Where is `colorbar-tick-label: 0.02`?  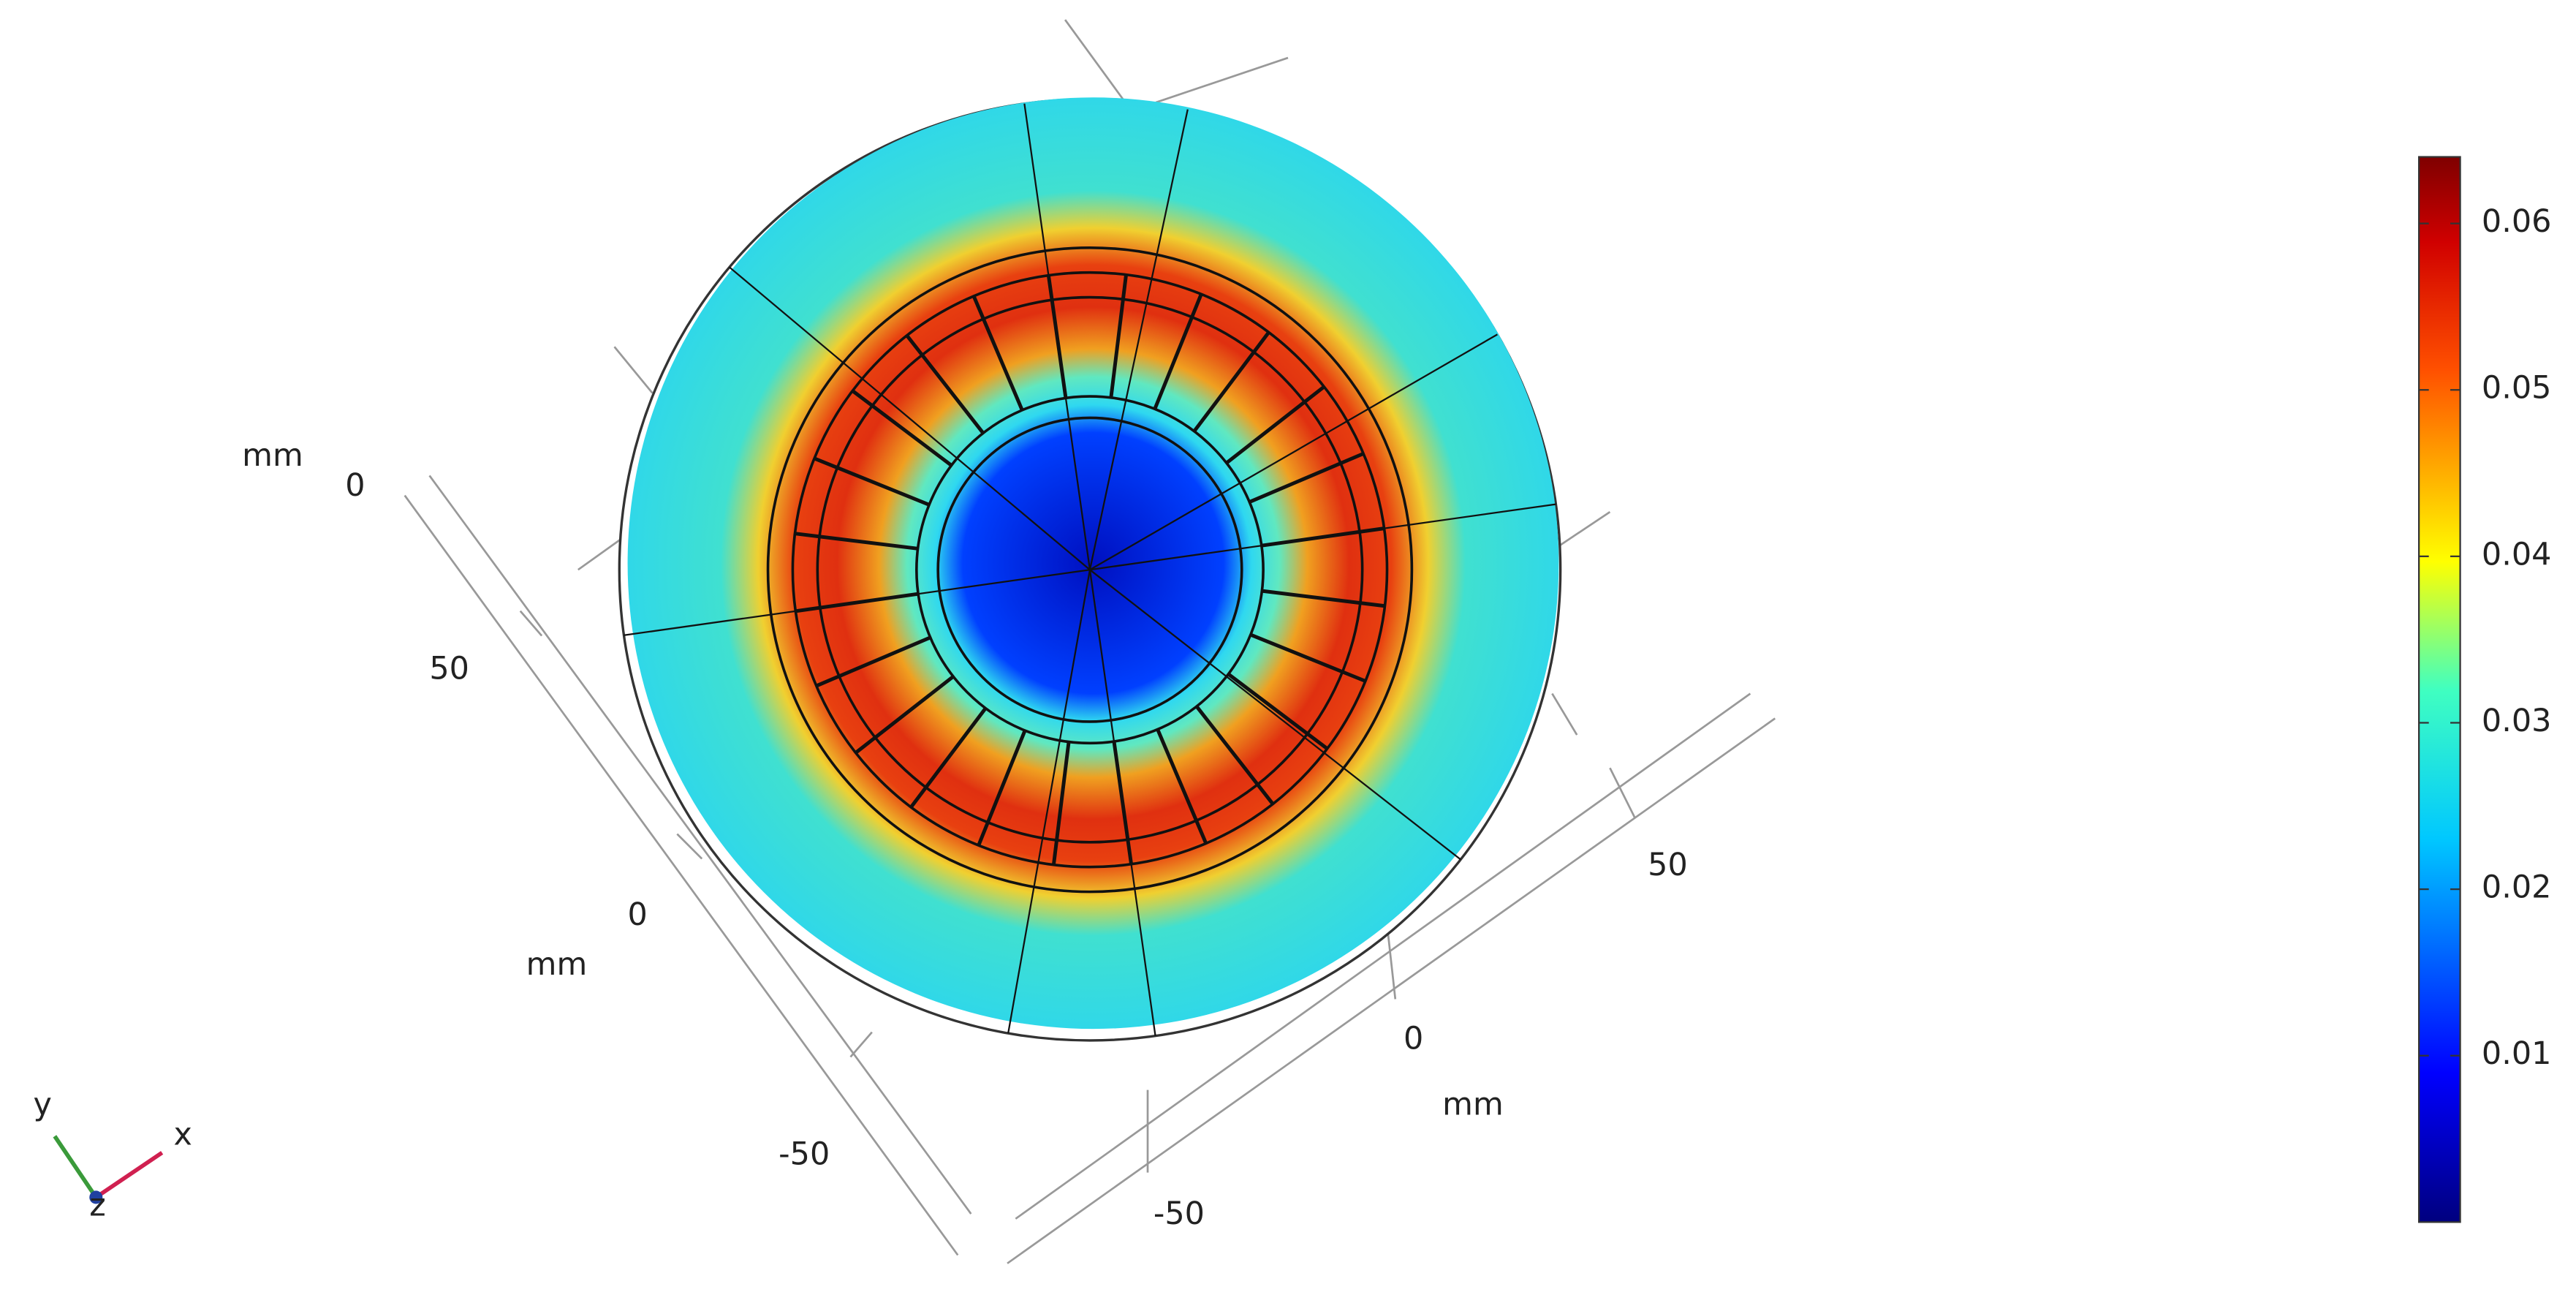
colorbar-tick-label: 0.02 is located at coordinates (2517, 887).